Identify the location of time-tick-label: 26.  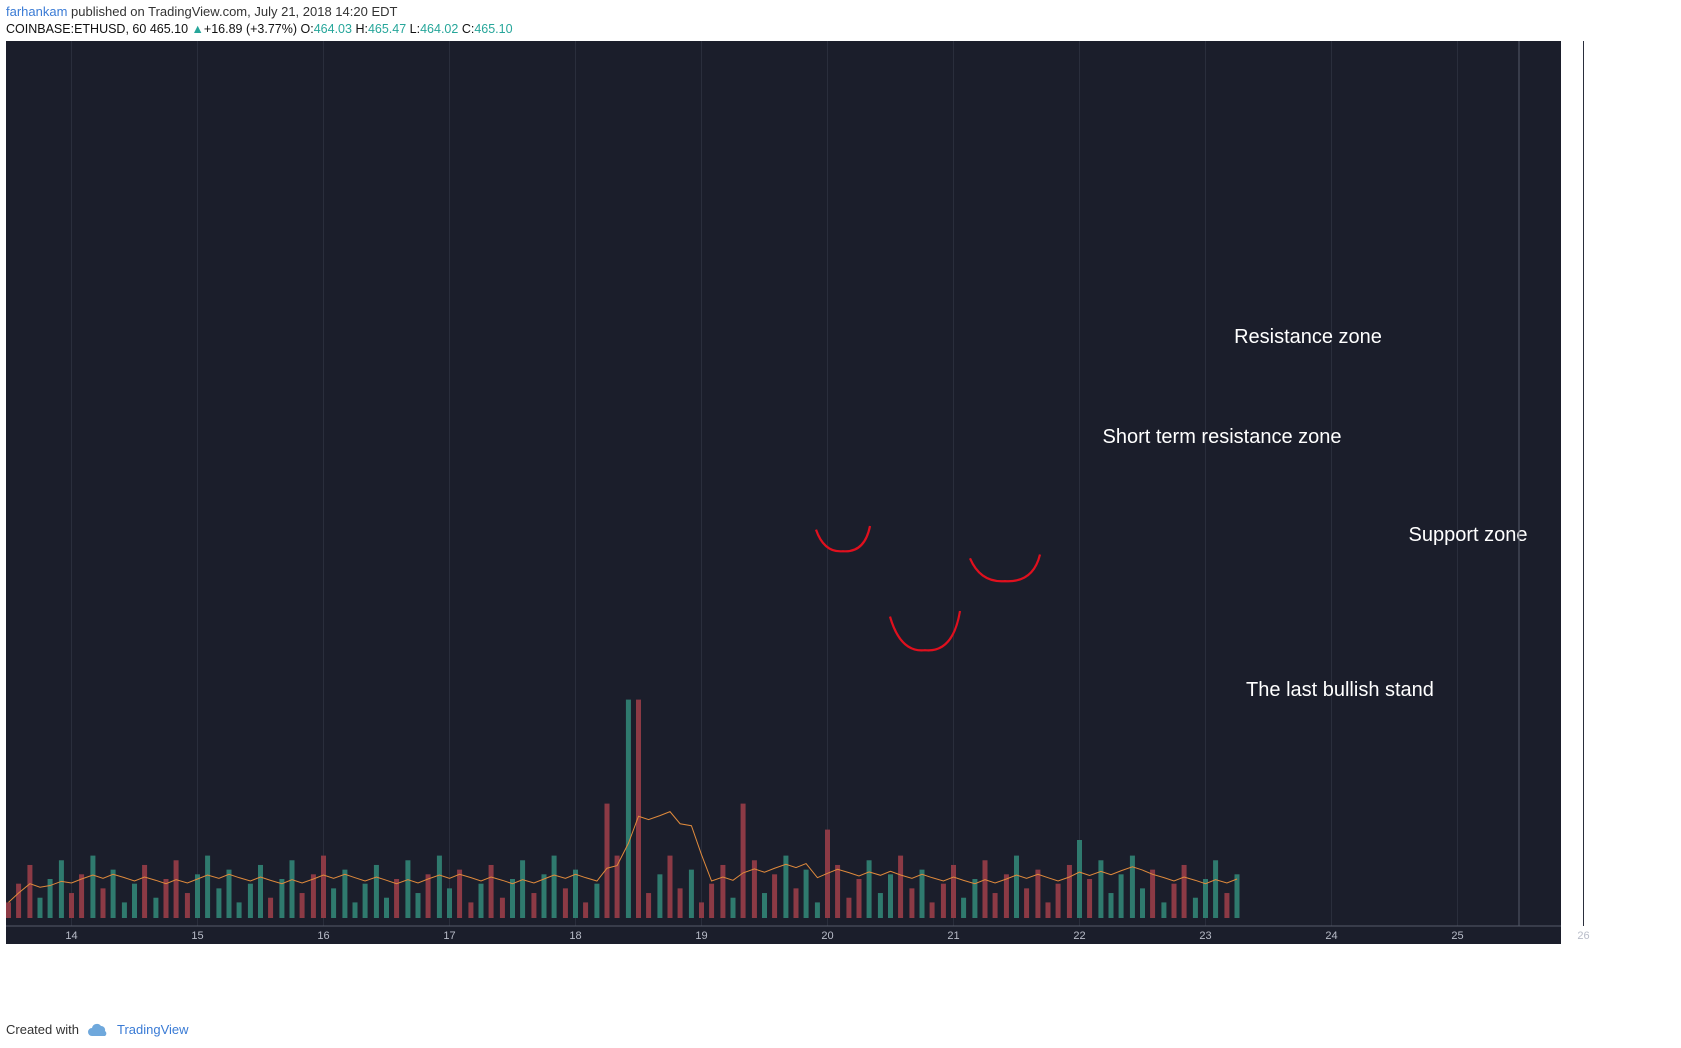
(1583, 936).